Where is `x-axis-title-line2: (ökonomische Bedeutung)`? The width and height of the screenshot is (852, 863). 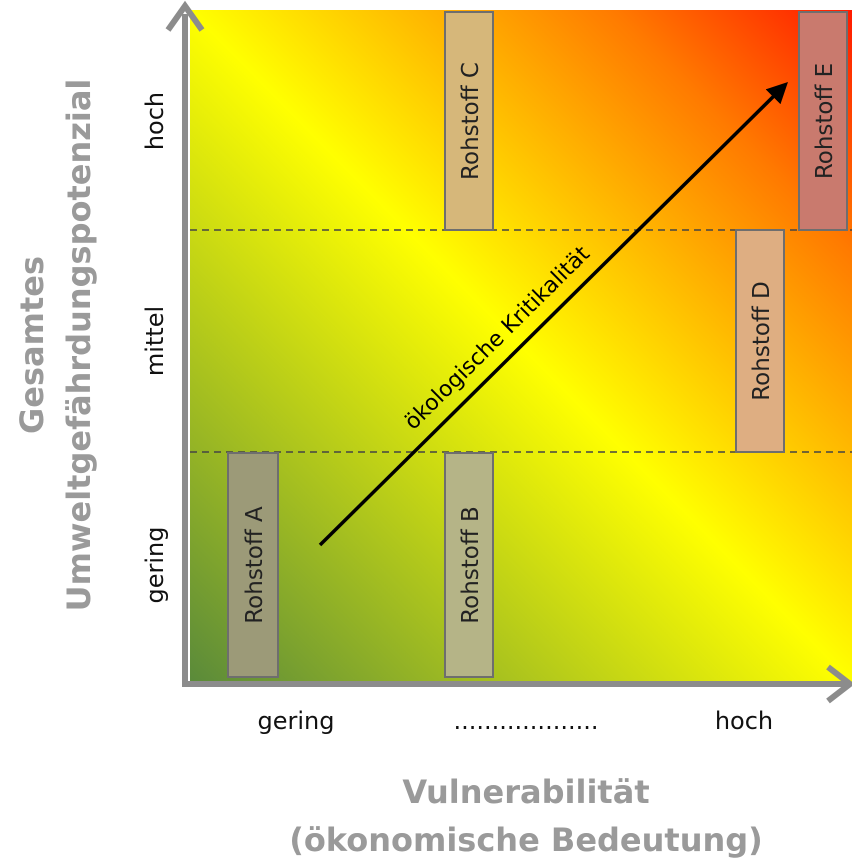
x-axis-title-line2: (ökonomische Bedeutung) is located at coordinates (526, 840).